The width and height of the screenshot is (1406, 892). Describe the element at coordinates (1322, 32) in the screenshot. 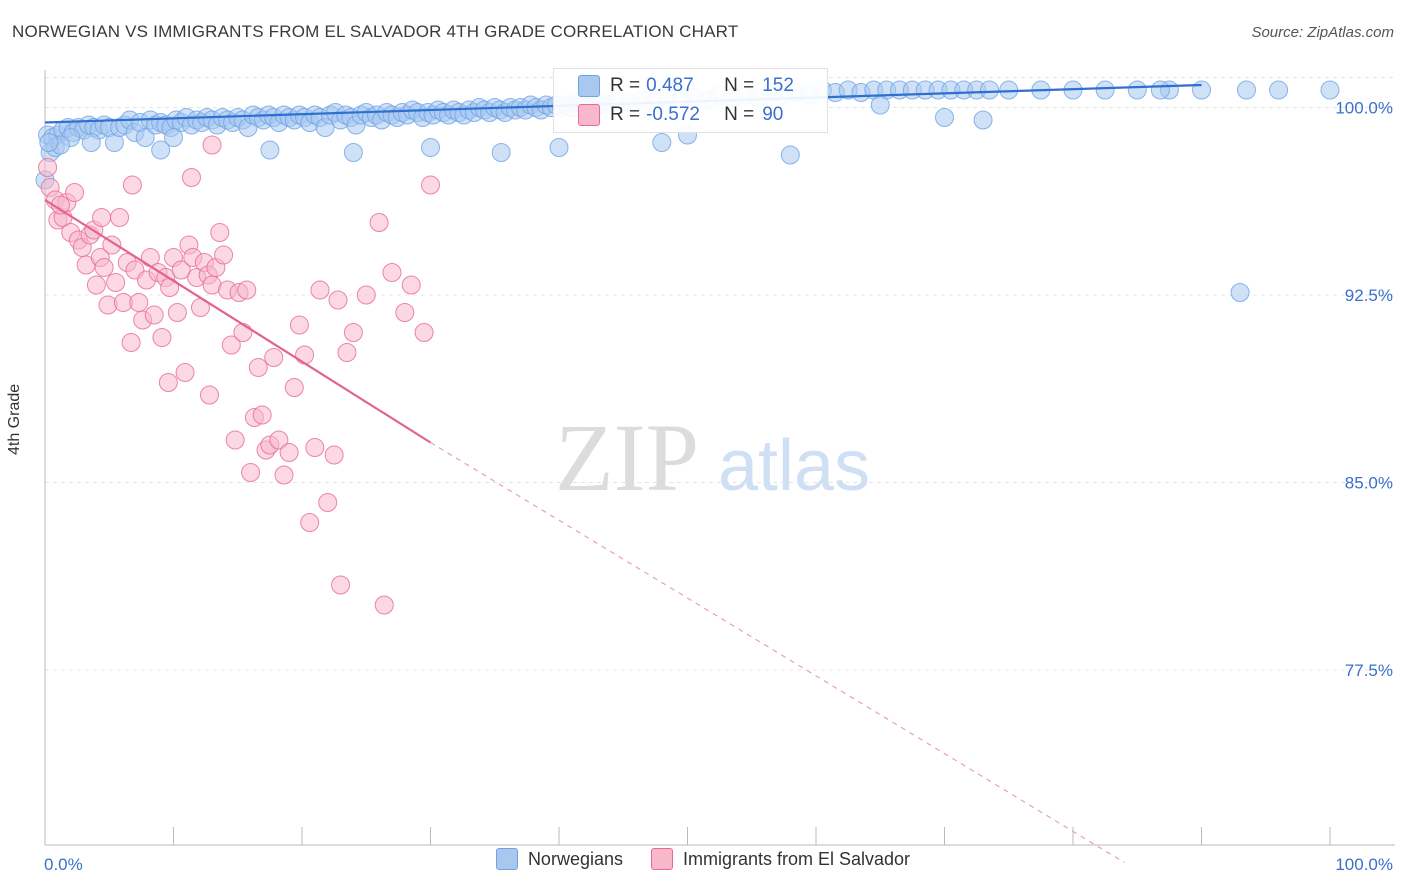

I see `source-credit: Source: ZipAtlas.com` at that location.